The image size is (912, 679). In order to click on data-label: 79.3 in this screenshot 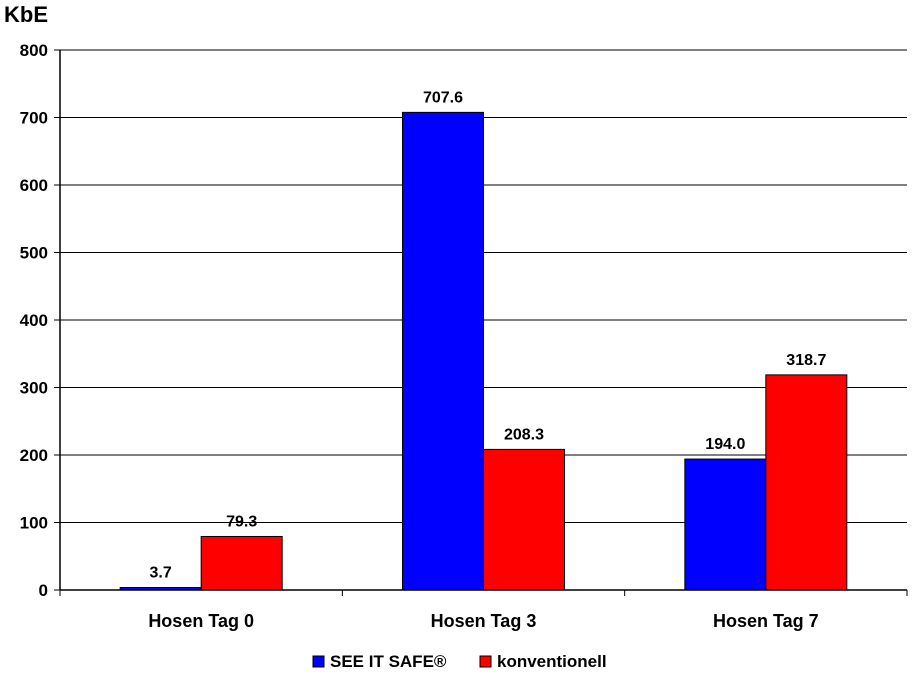, I will do `click(241, 521)`.